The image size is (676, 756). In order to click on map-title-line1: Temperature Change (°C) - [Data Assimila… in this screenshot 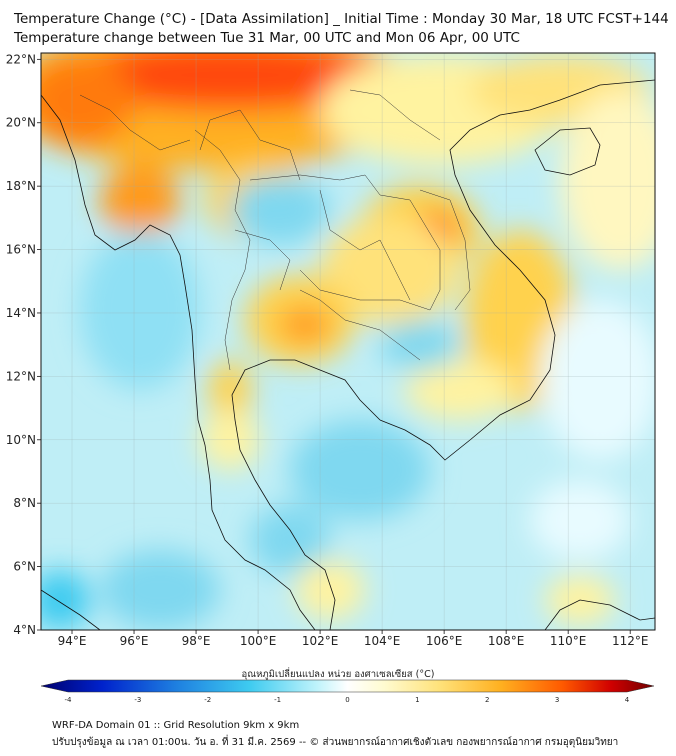, I will do `click(341, 19)`.